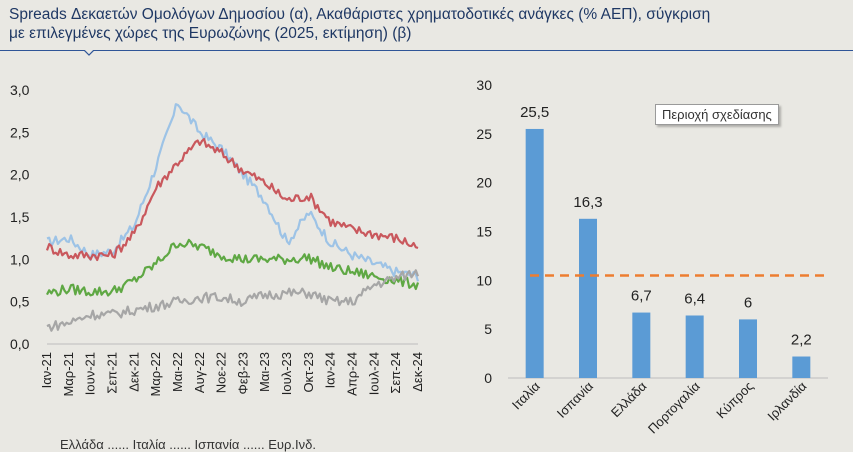 The width and height of the screenshot is (853, 452). Describe the element at coordinates (177, 372) in the screenshot. I see `x-tick-label: Μαι-22` at that location.